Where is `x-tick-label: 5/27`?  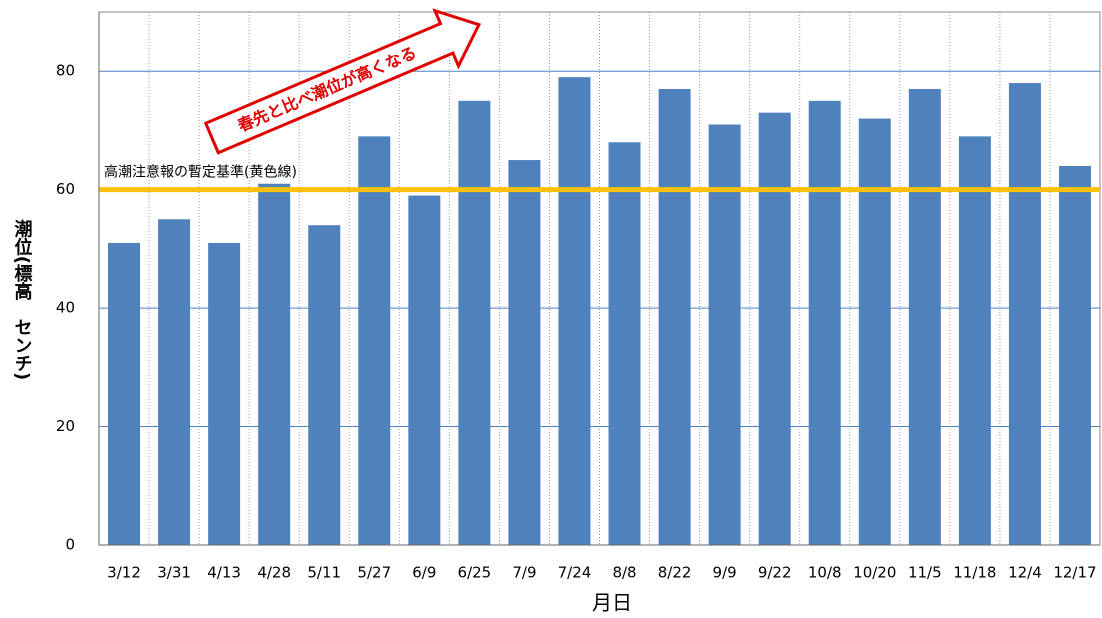 x-tick-label: 5/27 is located at coordinates (374, 573).